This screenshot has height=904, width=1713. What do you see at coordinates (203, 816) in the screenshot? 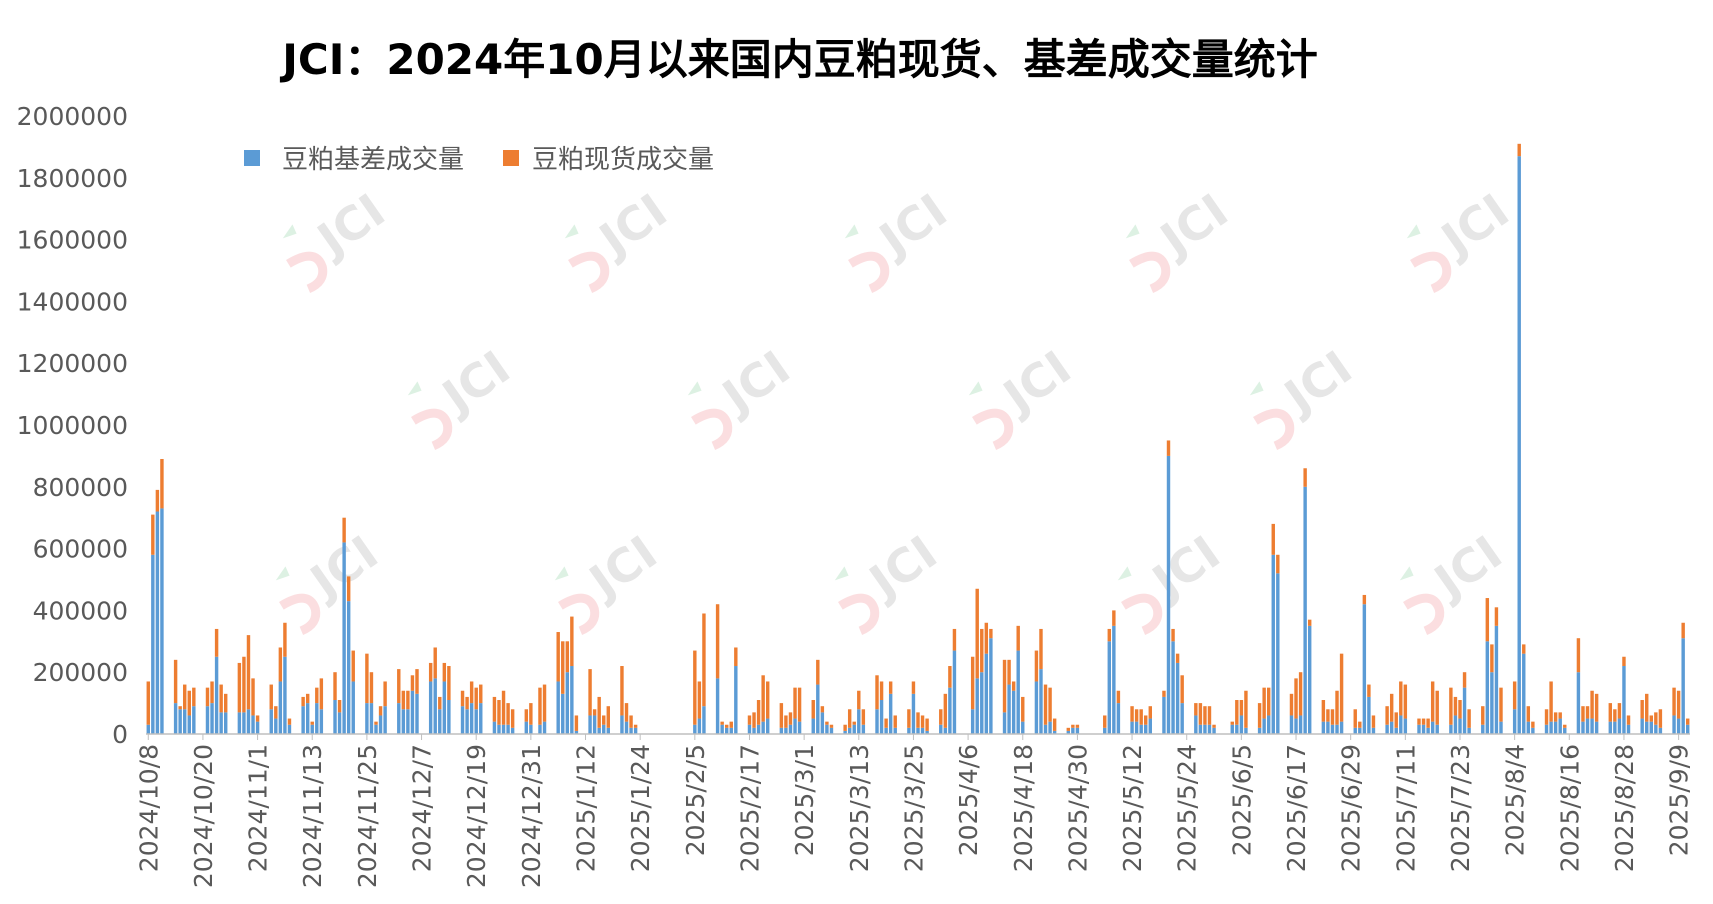
I see `x-tick-label: 2024/10/20` at bounding box center [203, 816].